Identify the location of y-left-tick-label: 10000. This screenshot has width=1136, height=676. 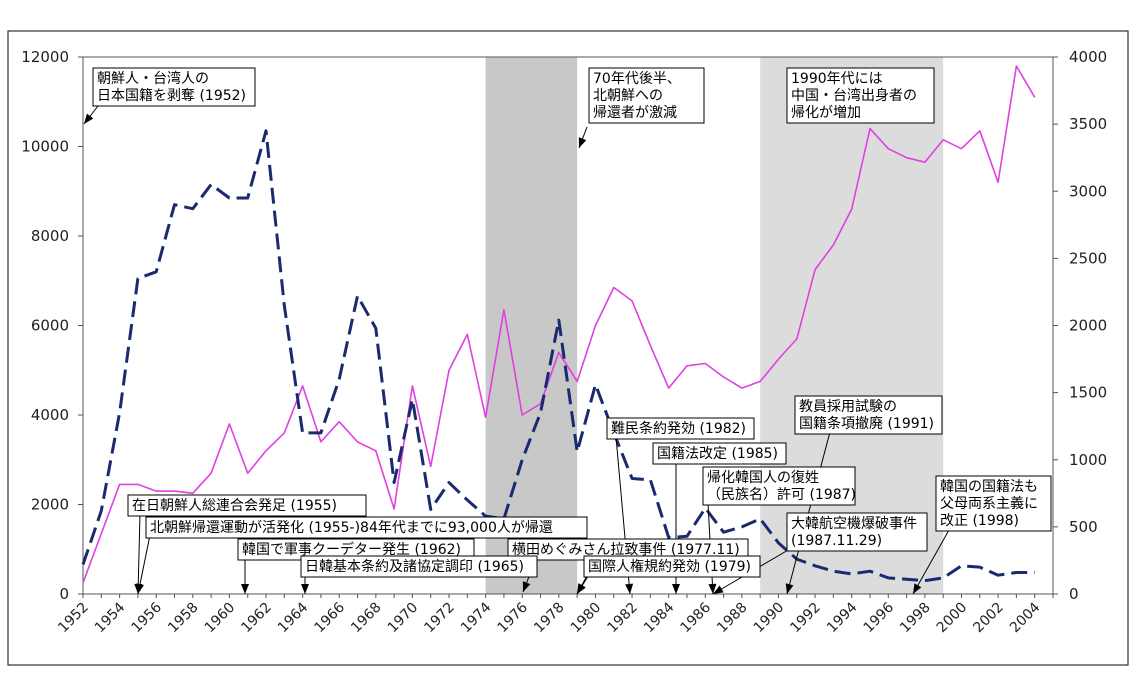
(45, 147).